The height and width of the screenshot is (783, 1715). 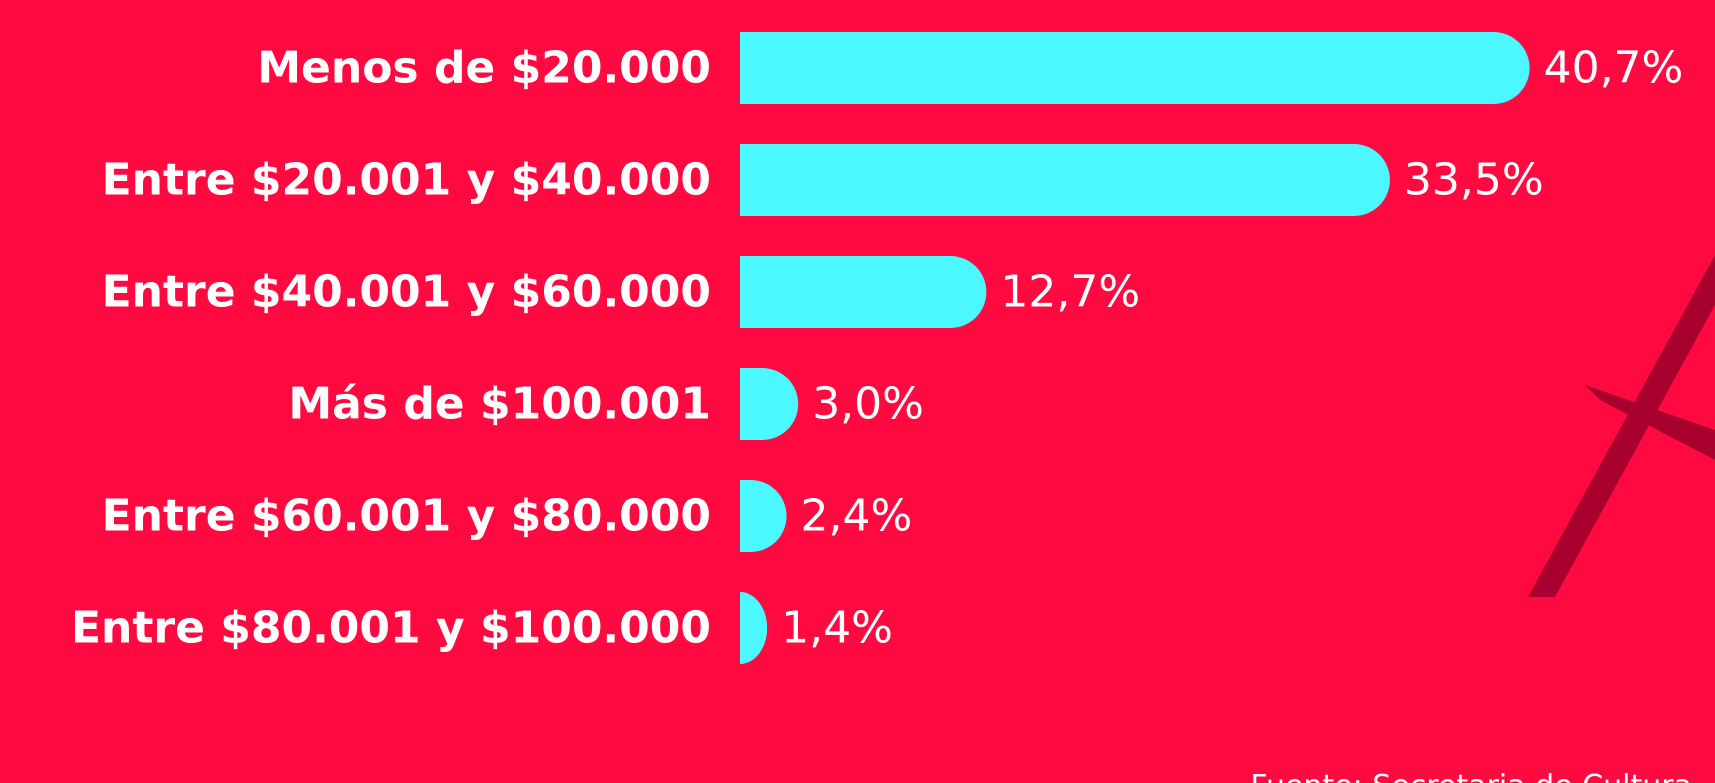 What do you see at coordinates (1621, 426) in the screenshot?
I see `decoration` at bounding box center [1621, 426].